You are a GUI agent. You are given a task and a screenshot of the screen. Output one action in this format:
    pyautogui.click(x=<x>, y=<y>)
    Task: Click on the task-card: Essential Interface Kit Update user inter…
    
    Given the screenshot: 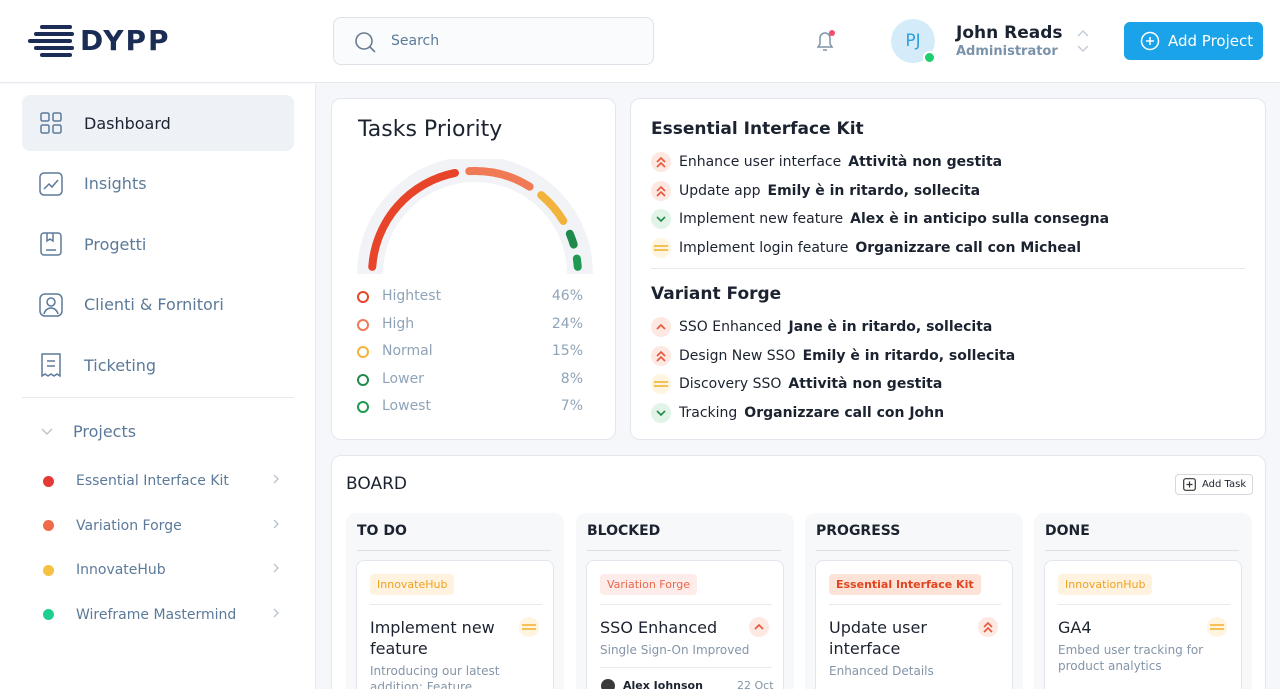 What is the action you would take?
    pyautogui.click(x=914, y=624)
    